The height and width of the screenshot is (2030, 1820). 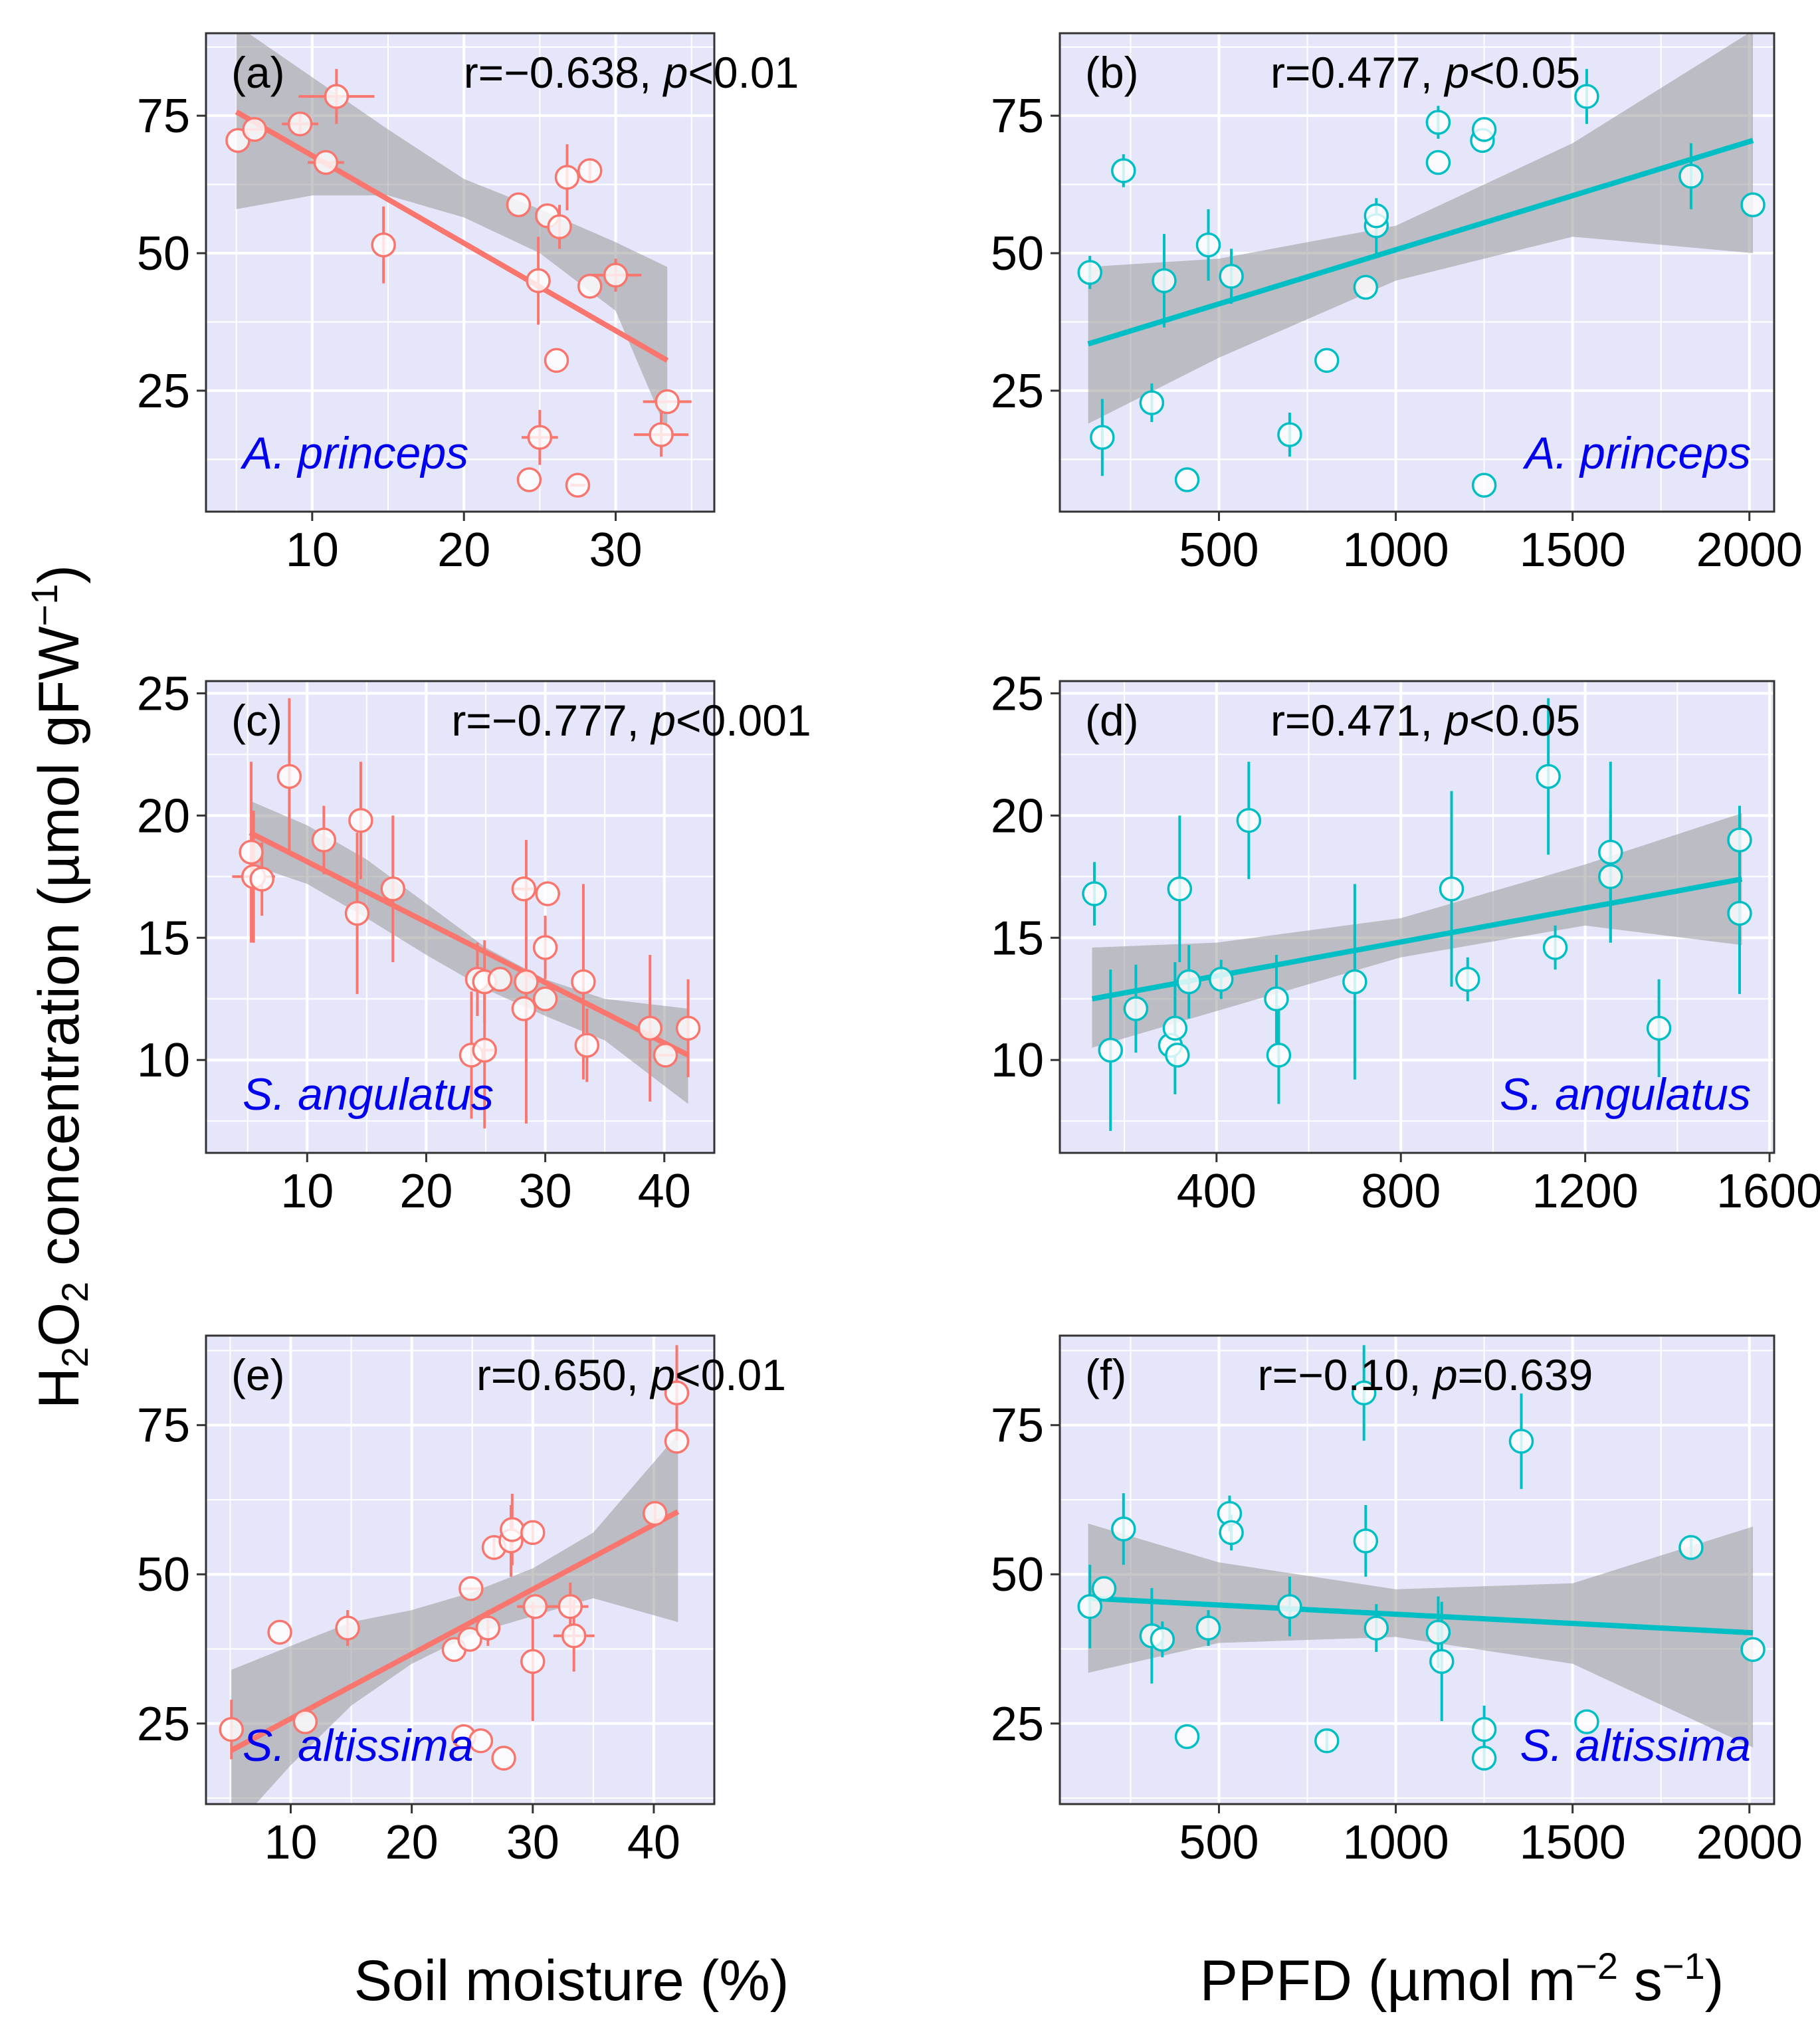 What do you see at coordinates (163, 1060) in the screenshot?
I see `y-tick-label: 10` at bounding box center [163, 1060].